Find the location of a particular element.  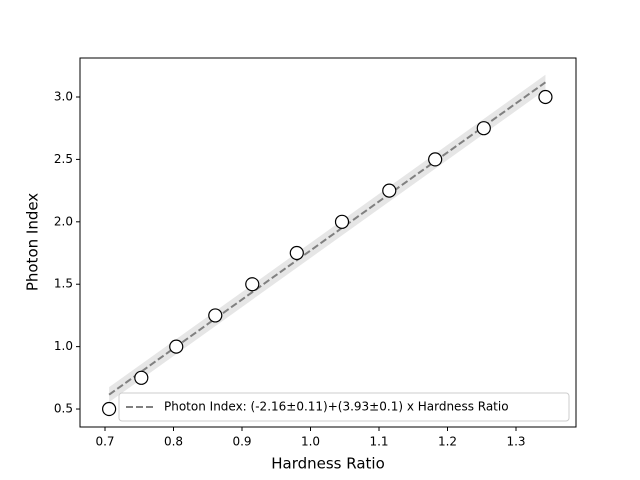

x-tick-label: 1.2 is located at coordinates (447, 442).